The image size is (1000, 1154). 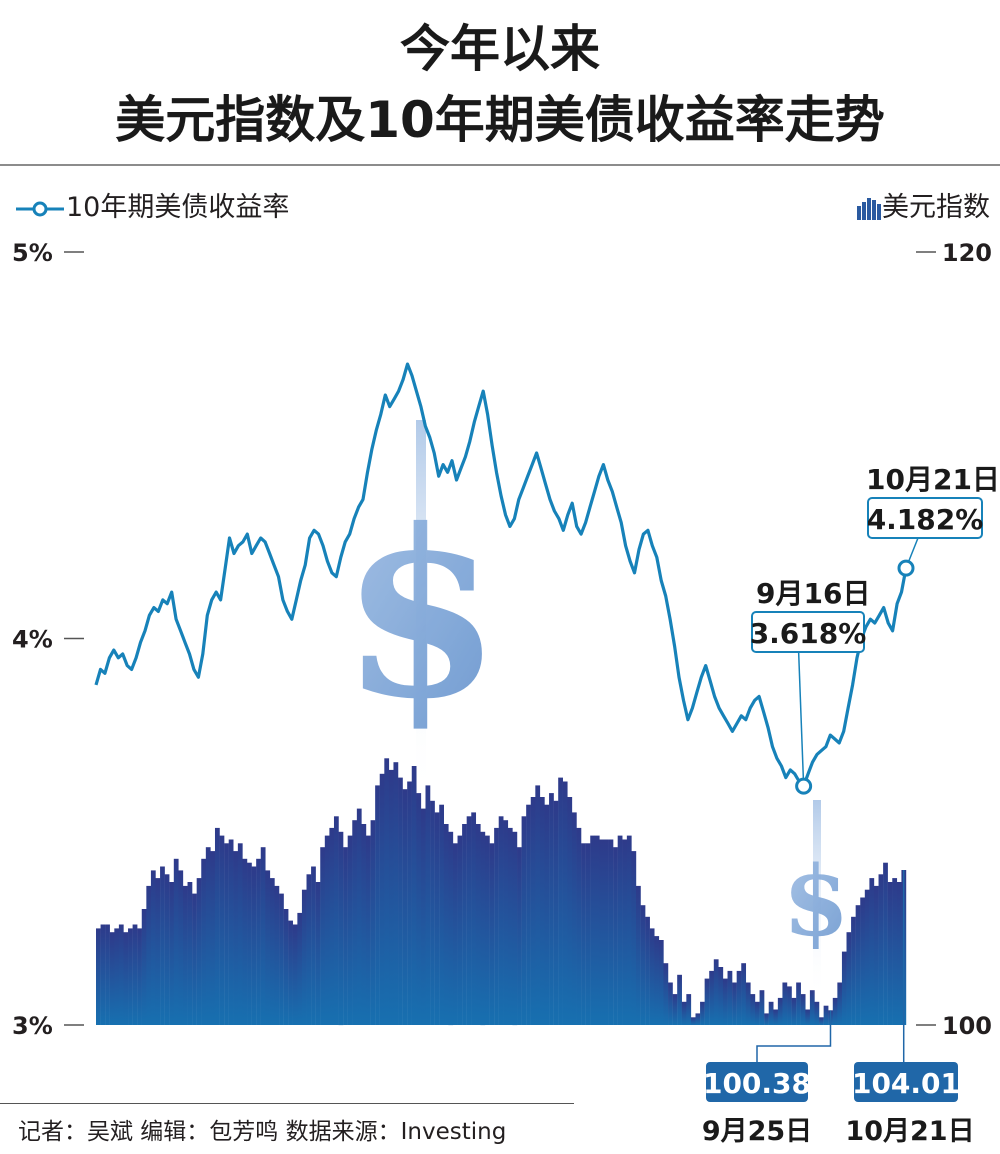 I want to click on legend-dxy: 美元指数, so click(x=923, y=208).